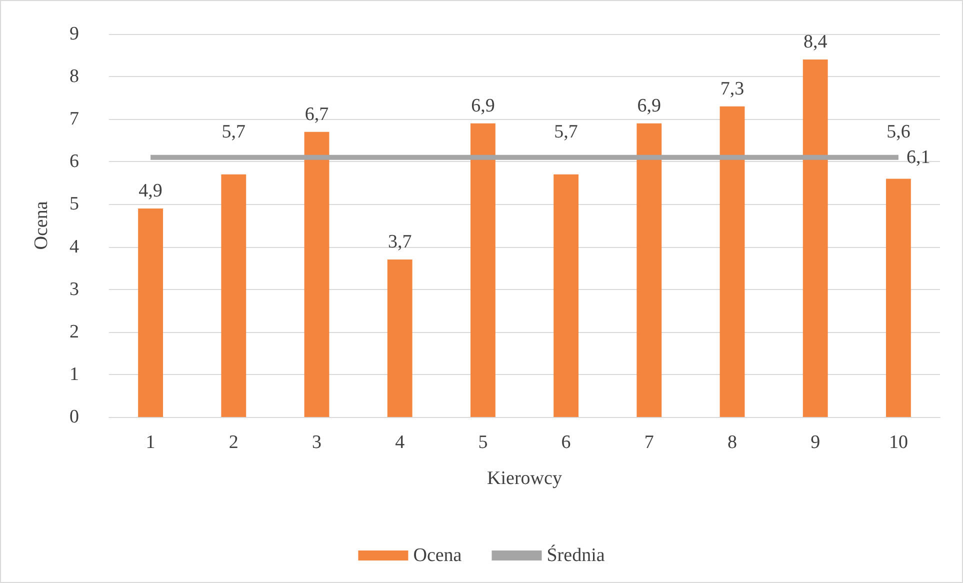 The width and height of the screenshot is (963, 583). I want to click on x-tick-label: 5, so click(483, 442).